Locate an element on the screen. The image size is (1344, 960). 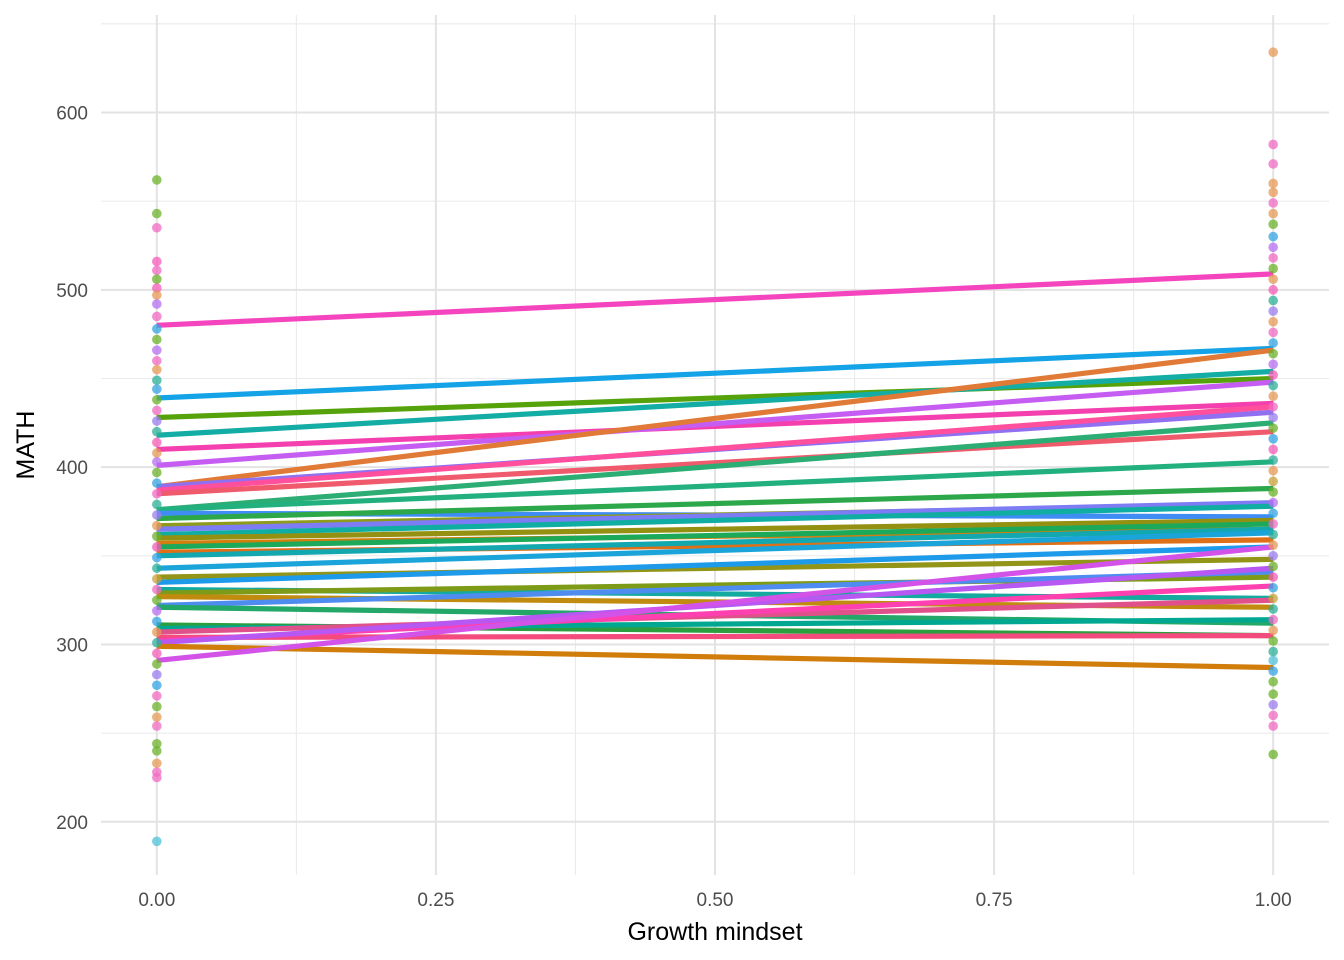
x-tick-label: 0.00 is located at coordinates (156, 900).